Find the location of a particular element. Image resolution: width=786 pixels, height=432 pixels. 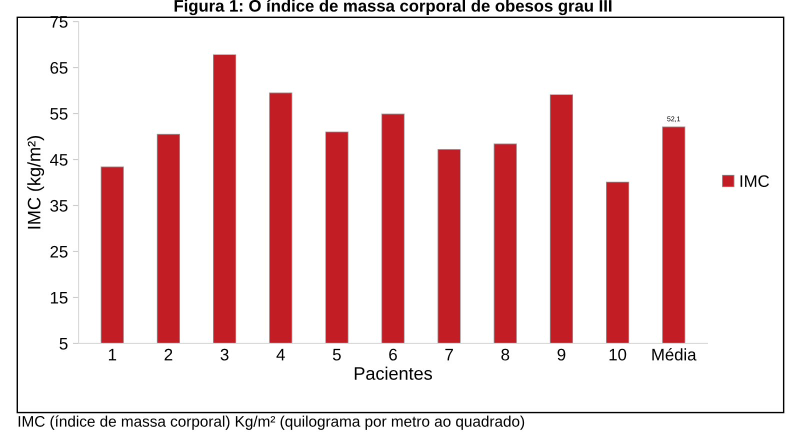

x-tick-label: 8 is located at coordinates (505, 354).